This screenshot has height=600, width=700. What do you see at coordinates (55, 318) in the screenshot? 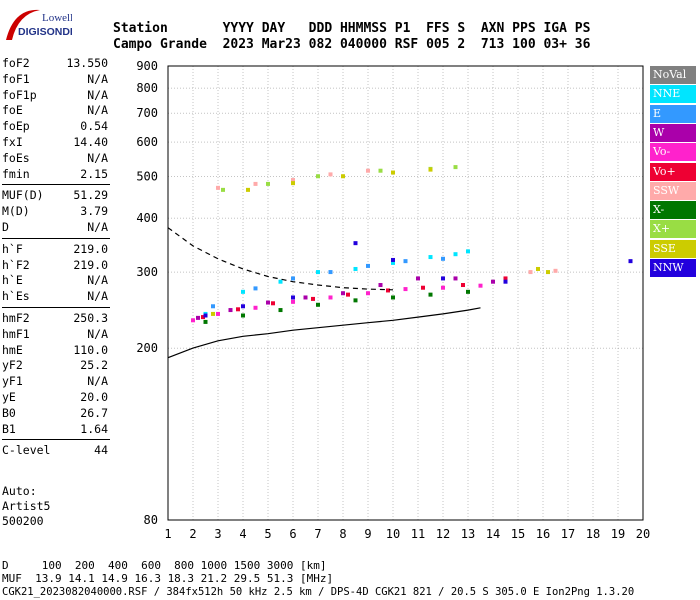
I see `param-row: hmF2 250.3` at bounding box center [55, 318].